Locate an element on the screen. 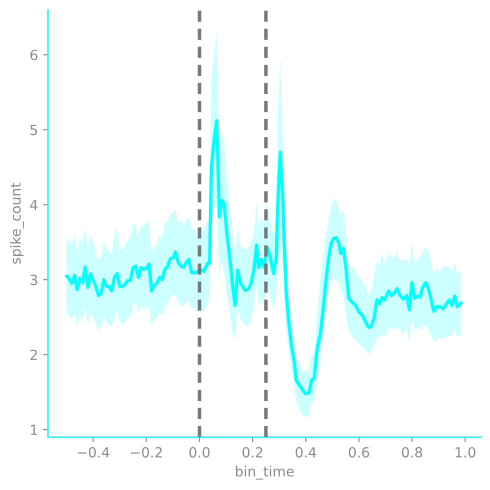  y-tick-label: 2 is located at coordinates (33, 355).